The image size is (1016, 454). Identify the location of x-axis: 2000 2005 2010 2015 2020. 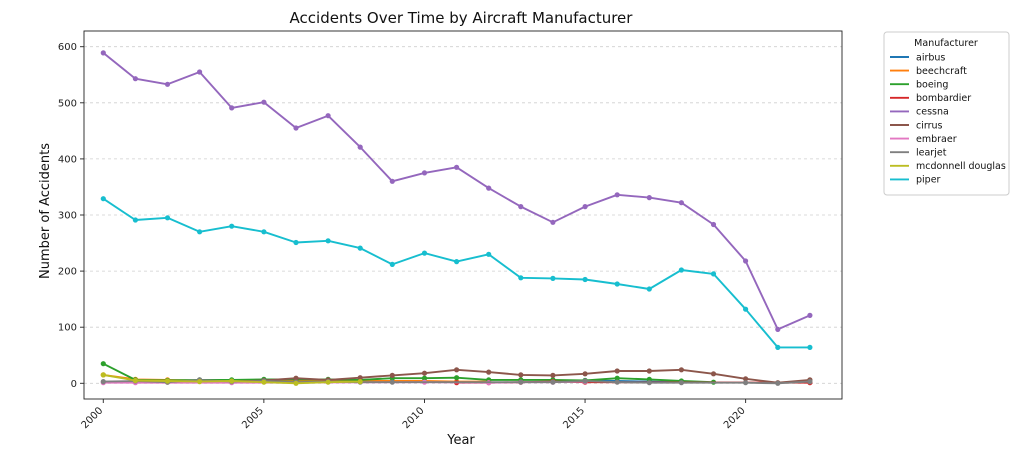
(414, 415).